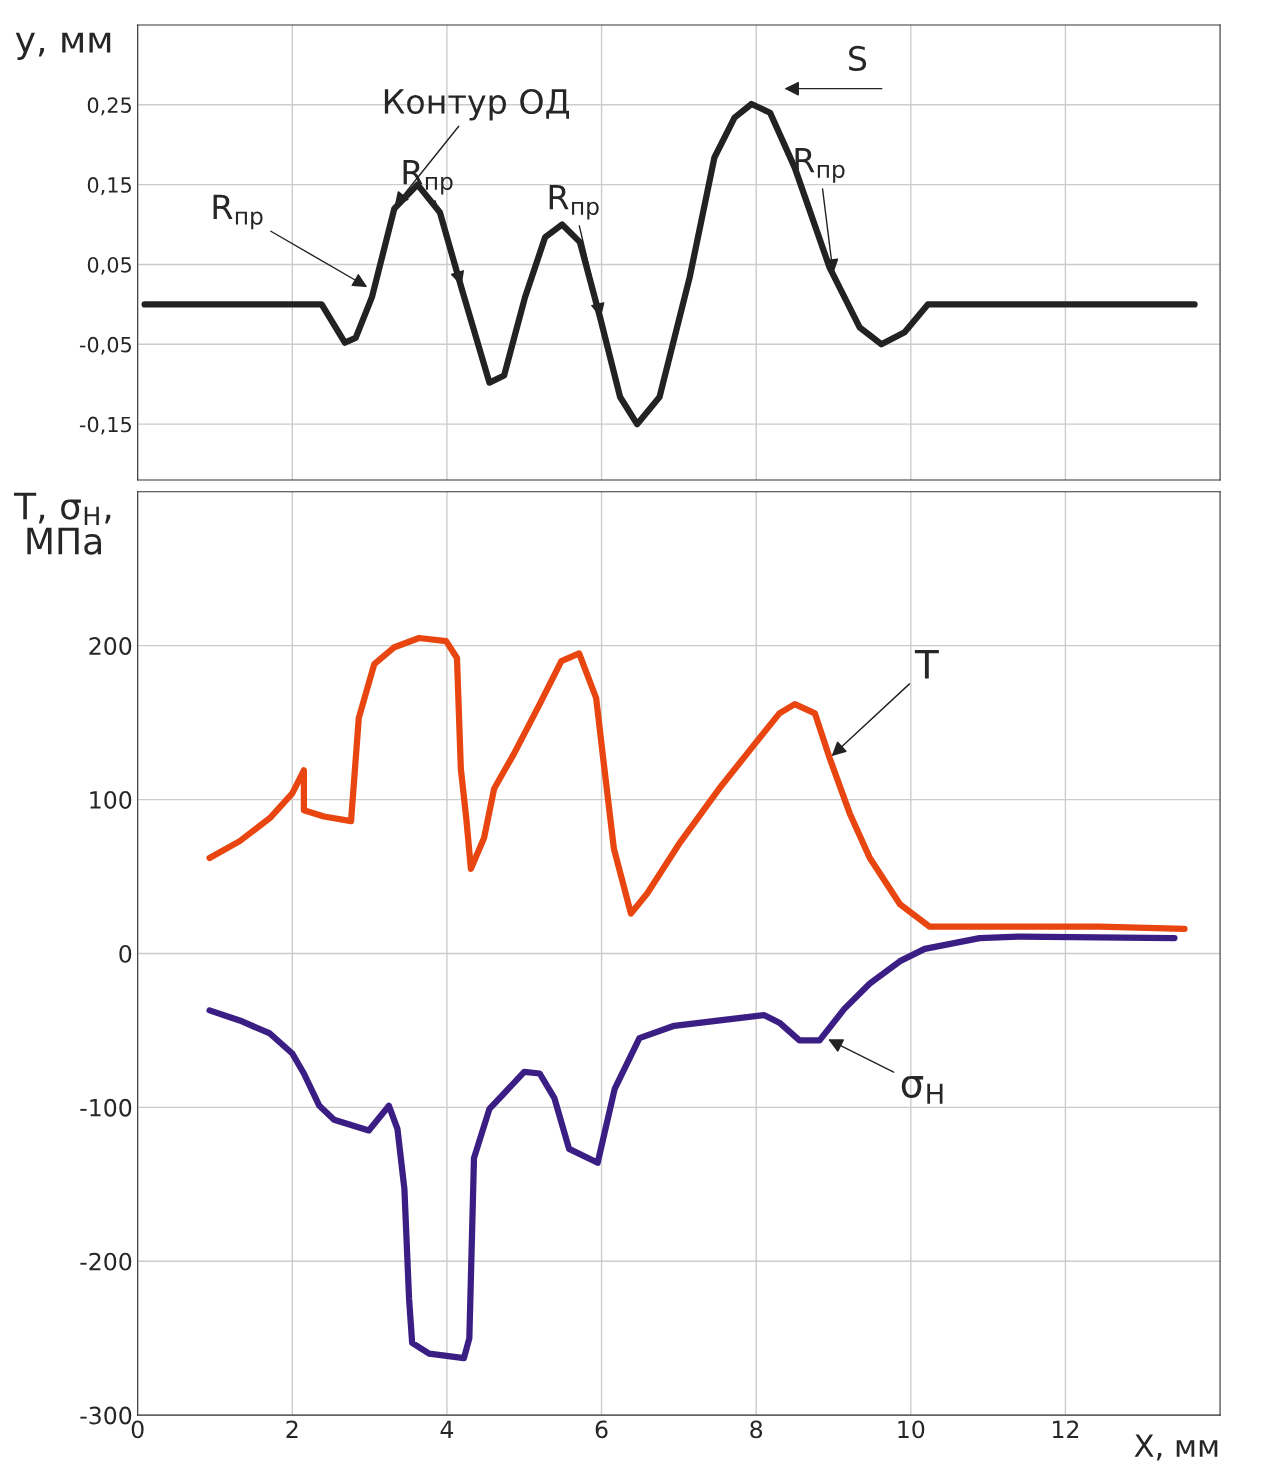 This screenshot has height=1468, width=1263. Describe the element at coordinates (926, 664) in the screenshot. I see `annotation: T` at that location.